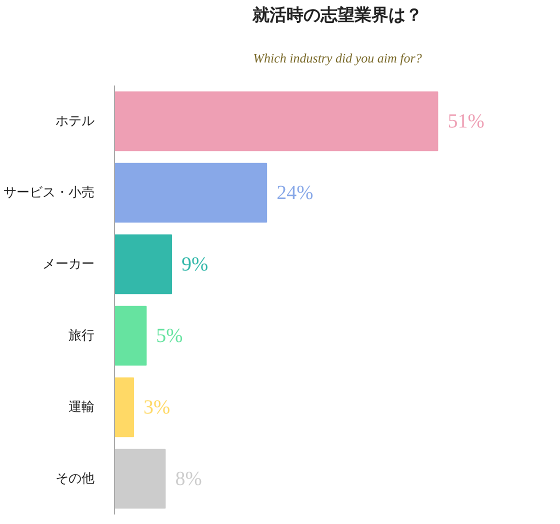 Image resolution: width=560 pixels, height=524 pixels. What do you see at coordinates (169, 335) in the screenshot?
I see `data-label: 5%` at bounding box center [169, 335].